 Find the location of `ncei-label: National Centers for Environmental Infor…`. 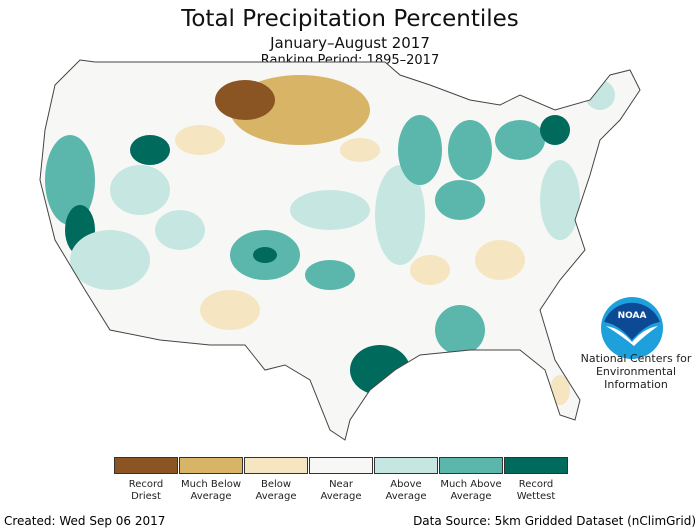

ncei-label: National Centers for Environmental Infor… is located at coordinates (636, 371).